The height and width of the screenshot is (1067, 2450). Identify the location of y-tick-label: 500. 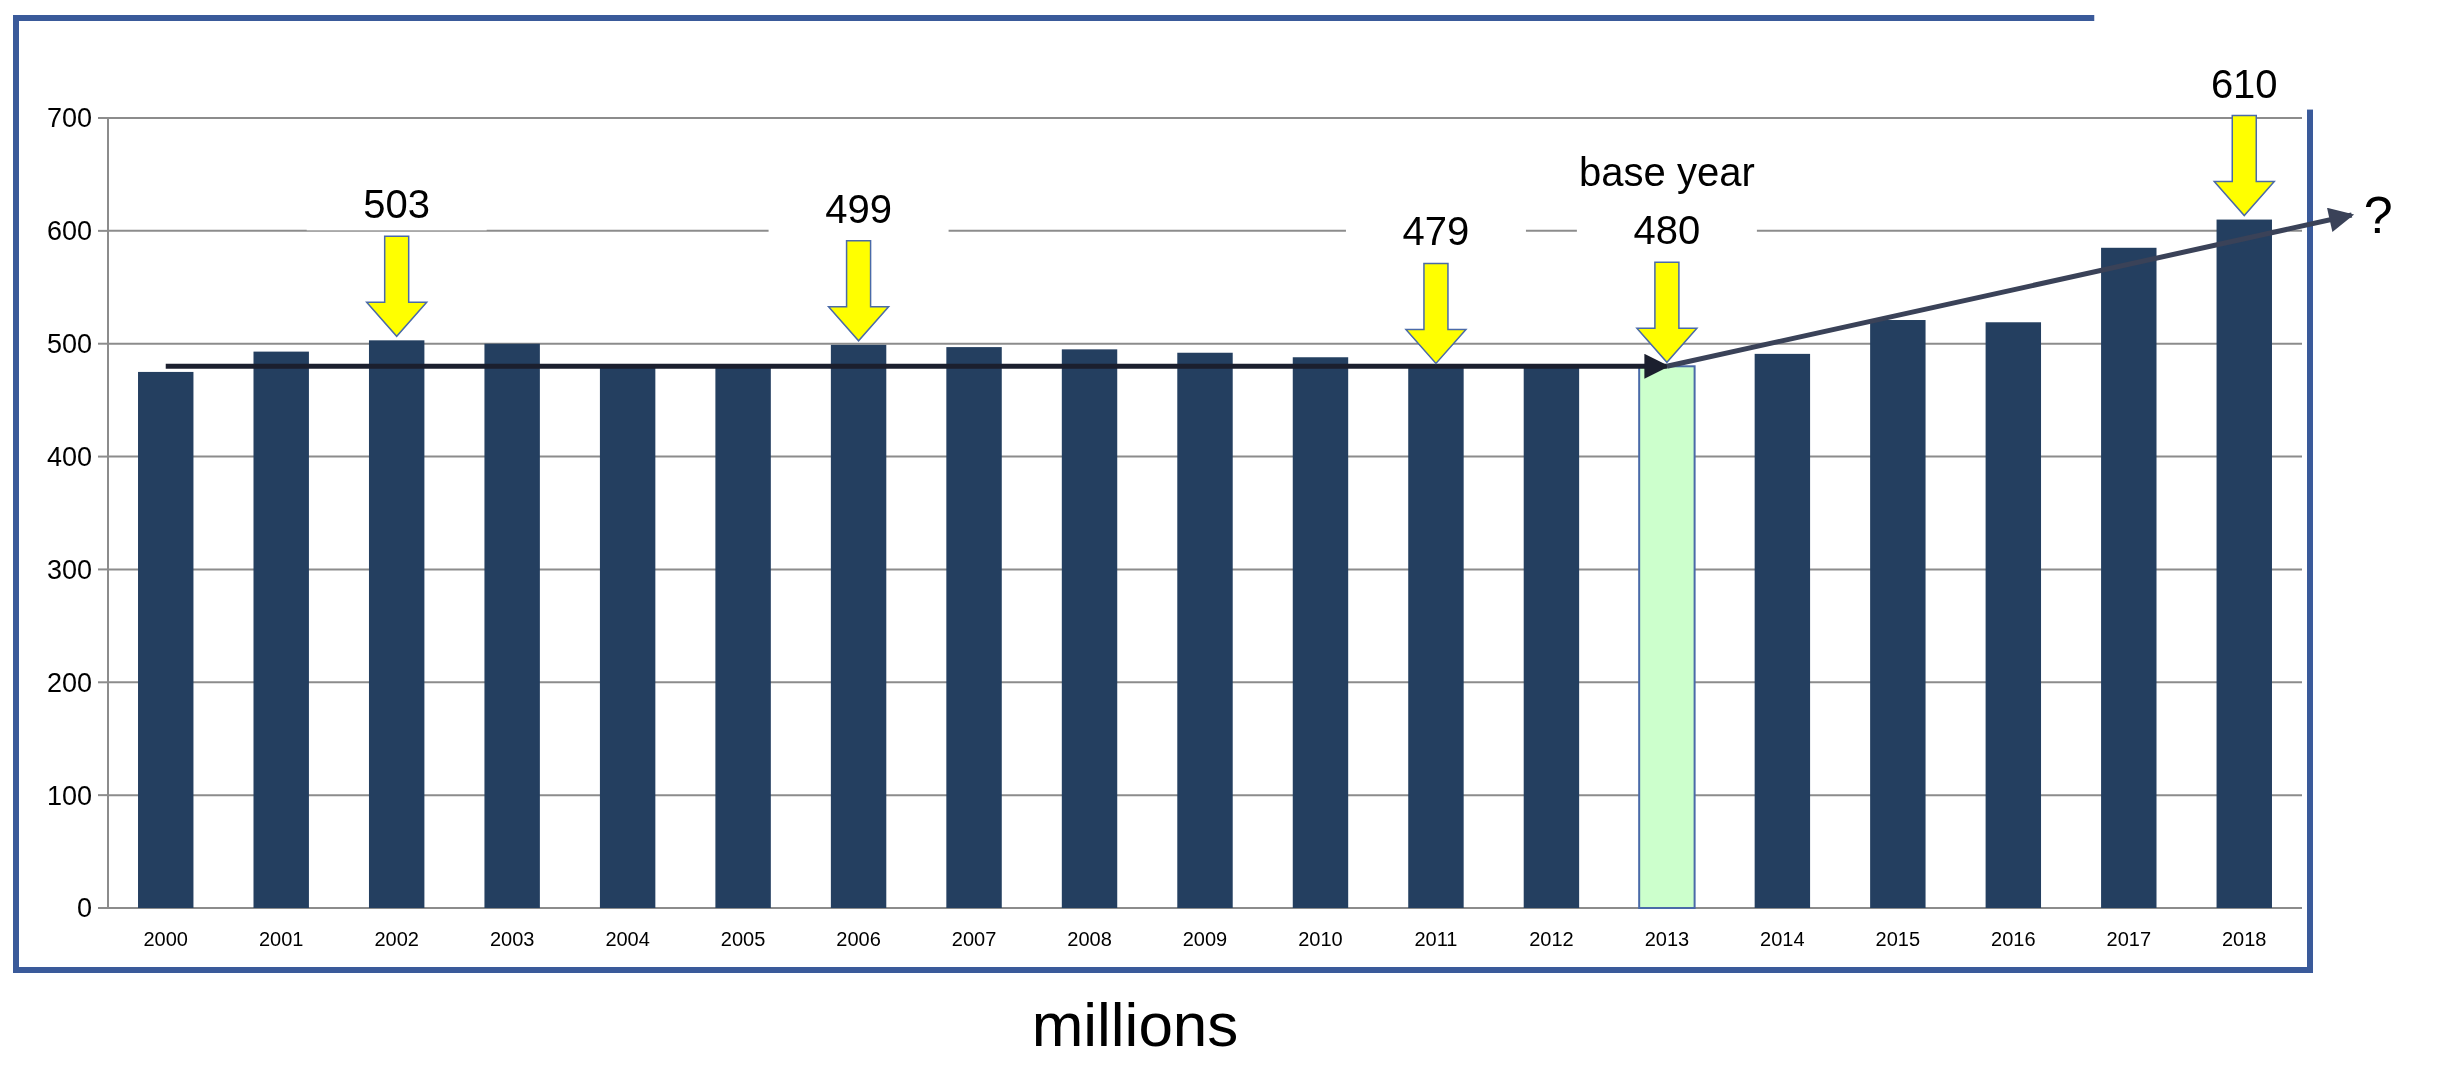
(69, 344).